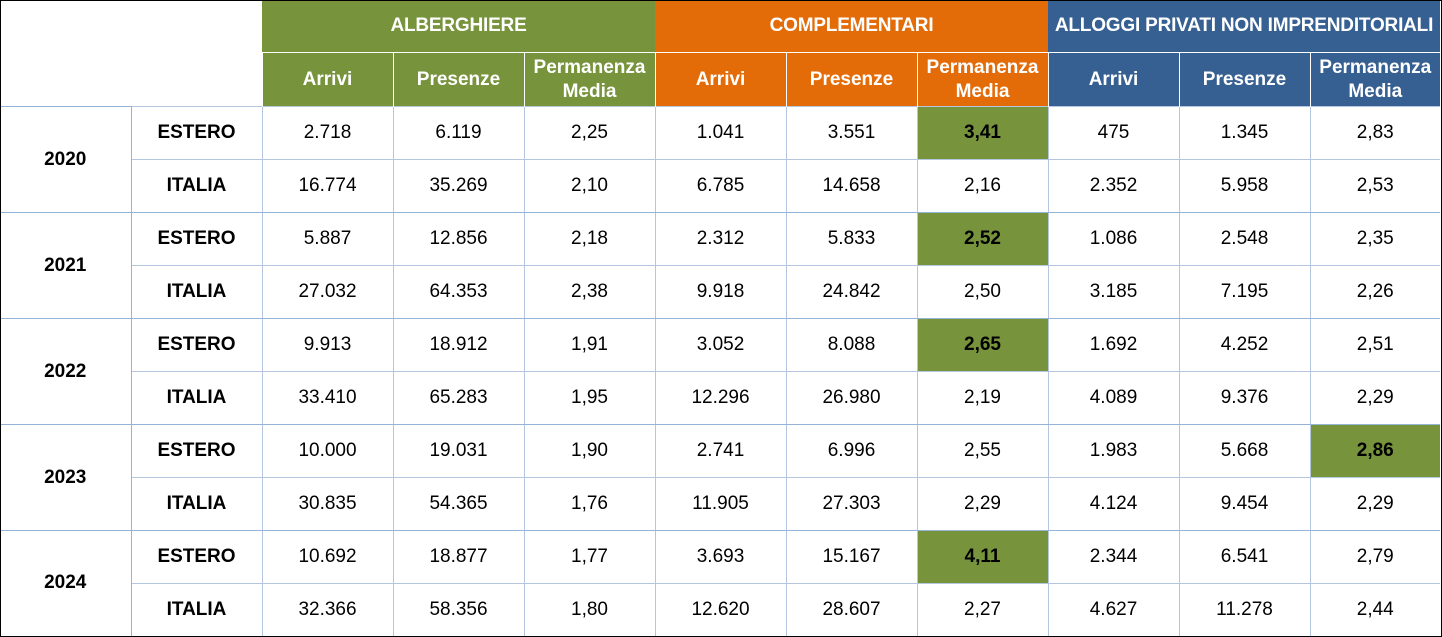 This screenshot has width=1442, height=637. What do you see at coordinates (982, 398) in the screenshot?
I see `value-cell: 2,19` at bounding box center [982, 398].